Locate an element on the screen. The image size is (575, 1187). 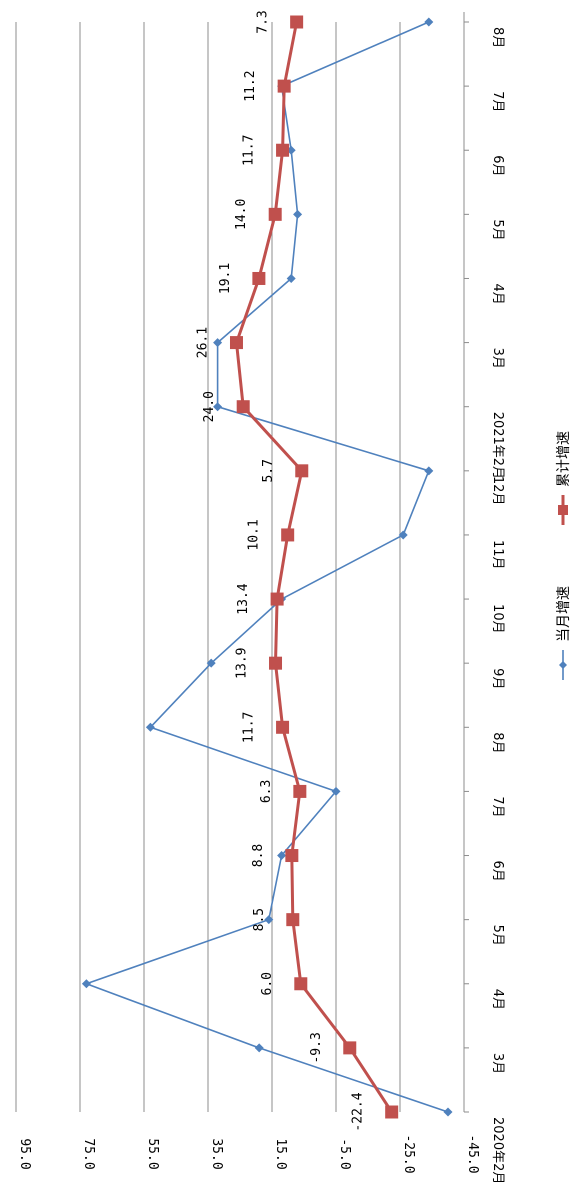
value-tick-label: 95.0 is located at coordinates (24, 1153).